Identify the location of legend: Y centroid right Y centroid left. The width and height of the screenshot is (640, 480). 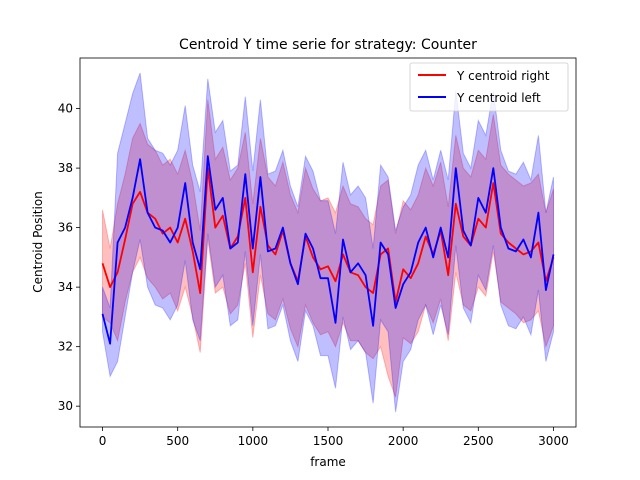
(489, 87).